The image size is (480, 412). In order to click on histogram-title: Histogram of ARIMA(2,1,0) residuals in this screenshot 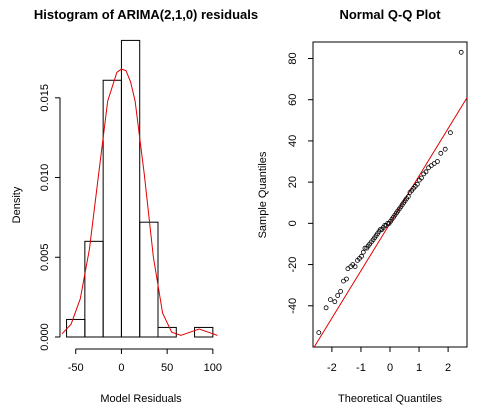, I will do `click(146, 14)`.